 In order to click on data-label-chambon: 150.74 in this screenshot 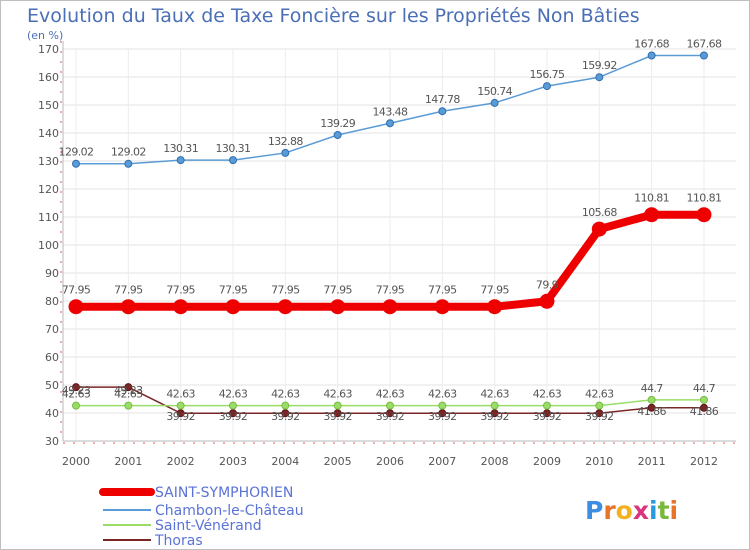, I will do `click(494, 91)`.